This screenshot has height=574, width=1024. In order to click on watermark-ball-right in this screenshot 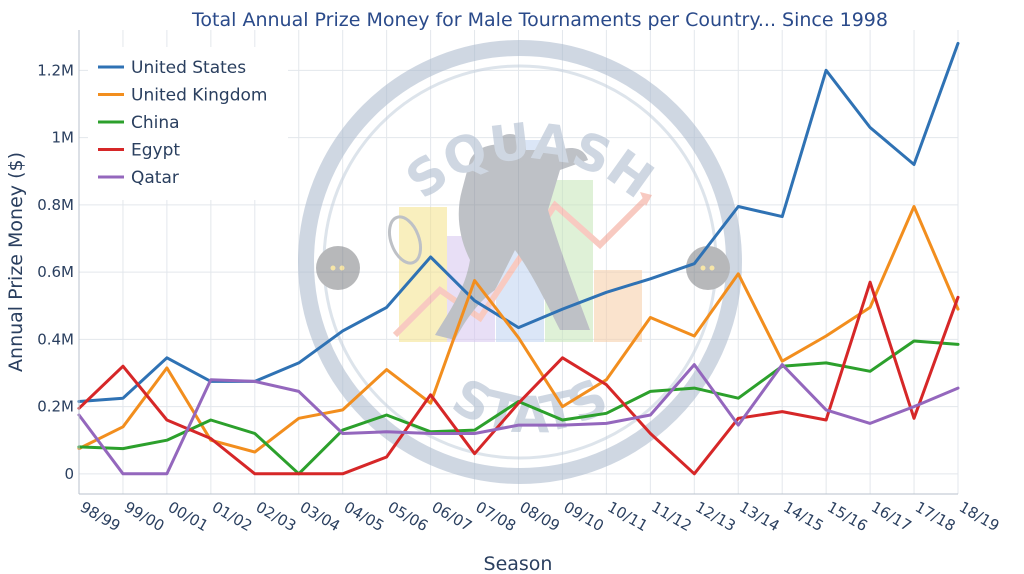, I will do `click(708, 268)`.